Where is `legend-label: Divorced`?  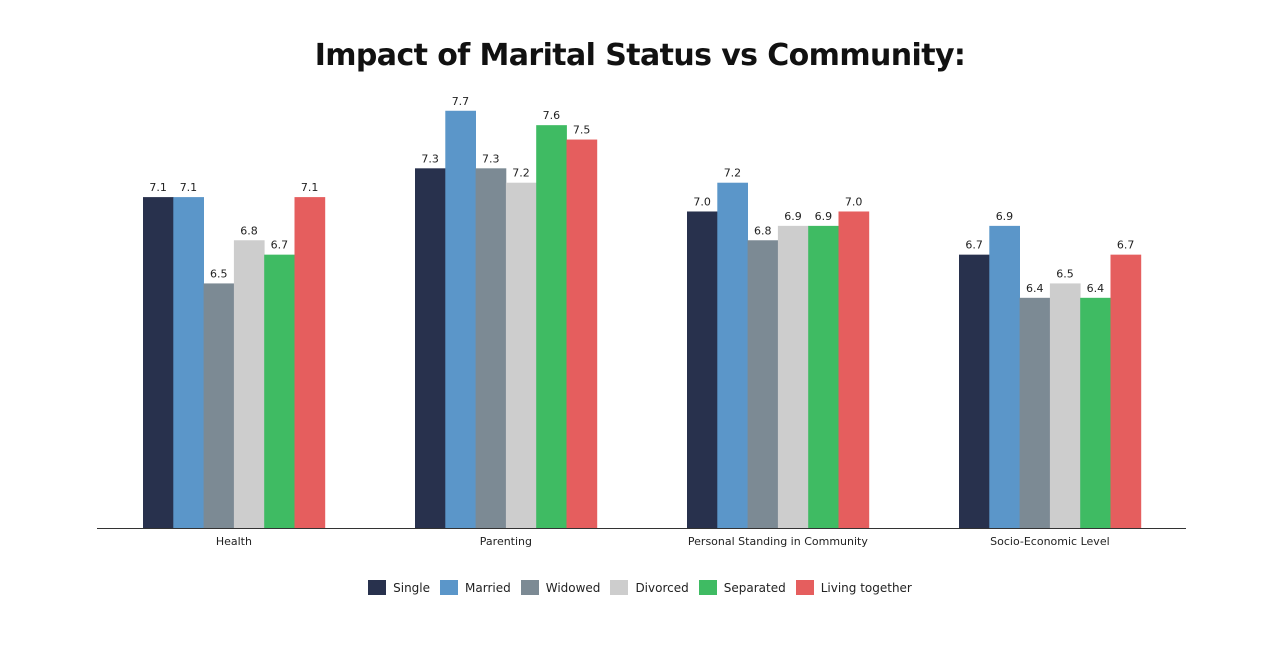
legend-label: Divorced is located at coordinates (662, 587).